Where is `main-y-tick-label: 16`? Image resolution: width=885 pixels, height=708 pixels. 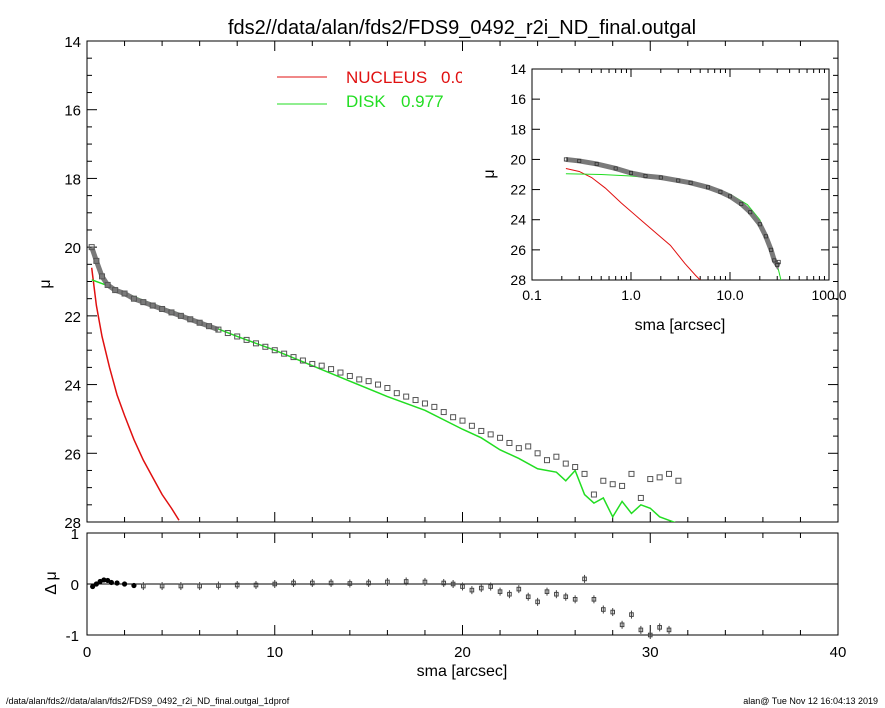 main-y-tick-label: 16 is located at coordinates (72, 111).